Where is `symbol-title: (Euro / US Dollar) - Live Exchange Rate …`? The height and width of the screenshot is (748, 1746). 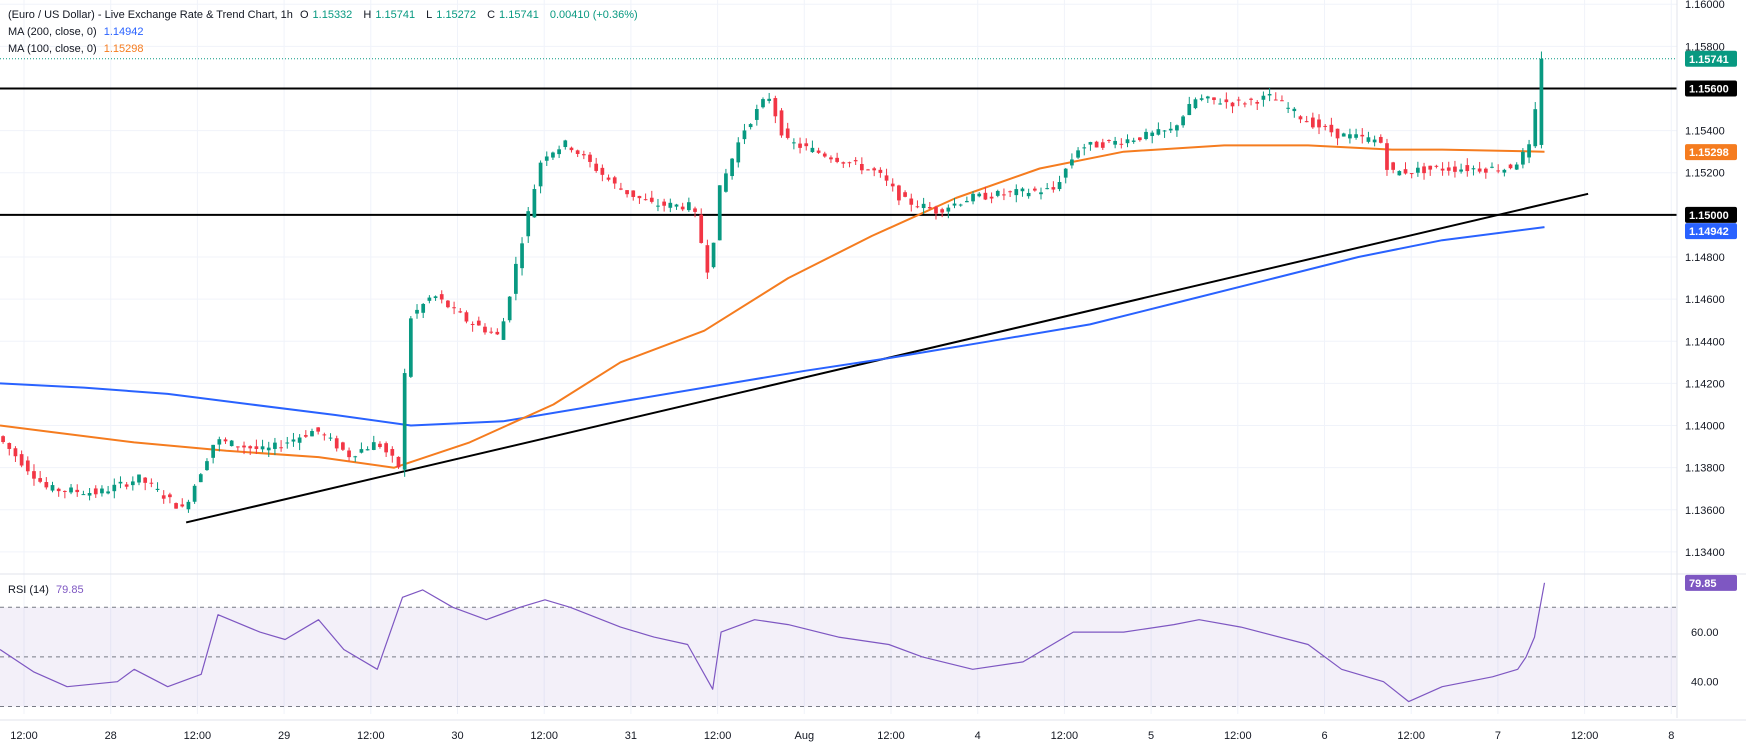 symbol-title: (Euro / US Dollar) - Live Exchange Rate … is located at coordinates (150, 15).